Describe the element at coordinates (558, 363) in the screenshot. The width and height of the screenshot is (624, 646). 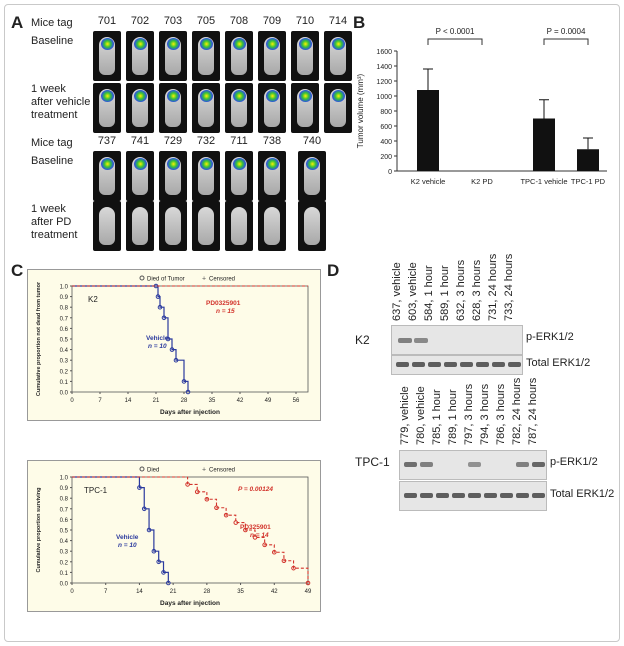
I see `k2-total-label: Total ERK1/2` at that location.